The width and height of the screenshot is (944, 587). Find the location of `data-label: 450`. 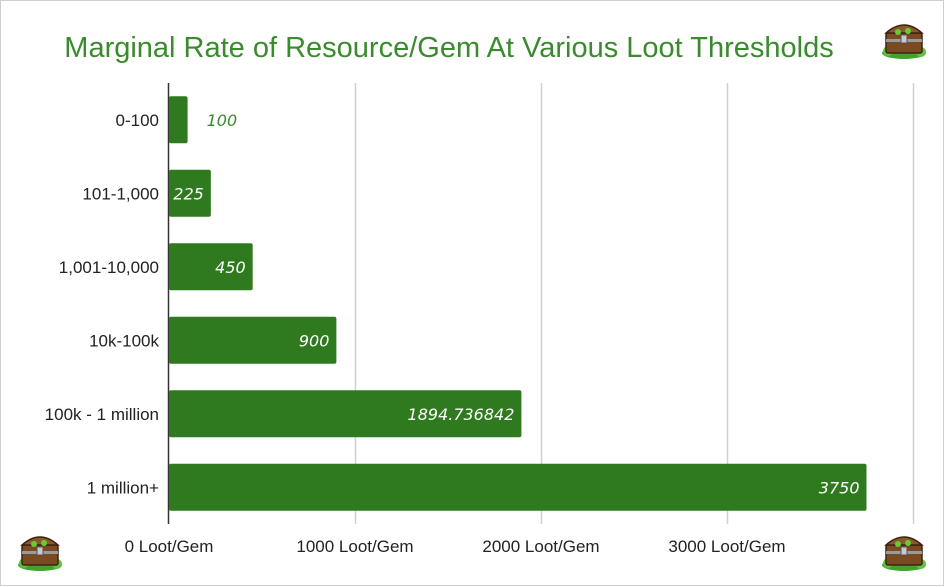

data-label: 450 is located at coordinates (230, 267).